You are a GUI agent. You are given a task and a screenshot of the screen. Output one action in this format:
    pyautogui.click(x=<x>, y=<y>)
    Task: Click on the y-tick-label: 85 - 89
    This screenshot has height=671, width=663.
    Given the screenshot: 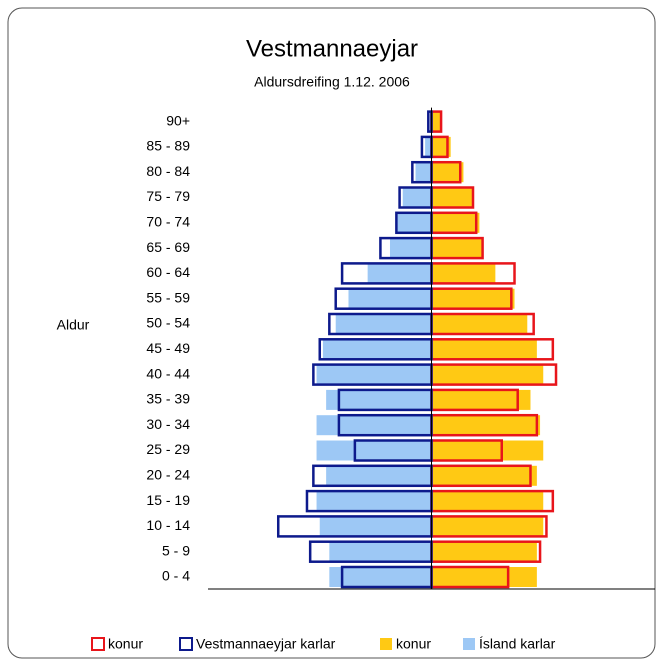 What is the action you would take?
    pyautogui.click(x=168, y=146)
    